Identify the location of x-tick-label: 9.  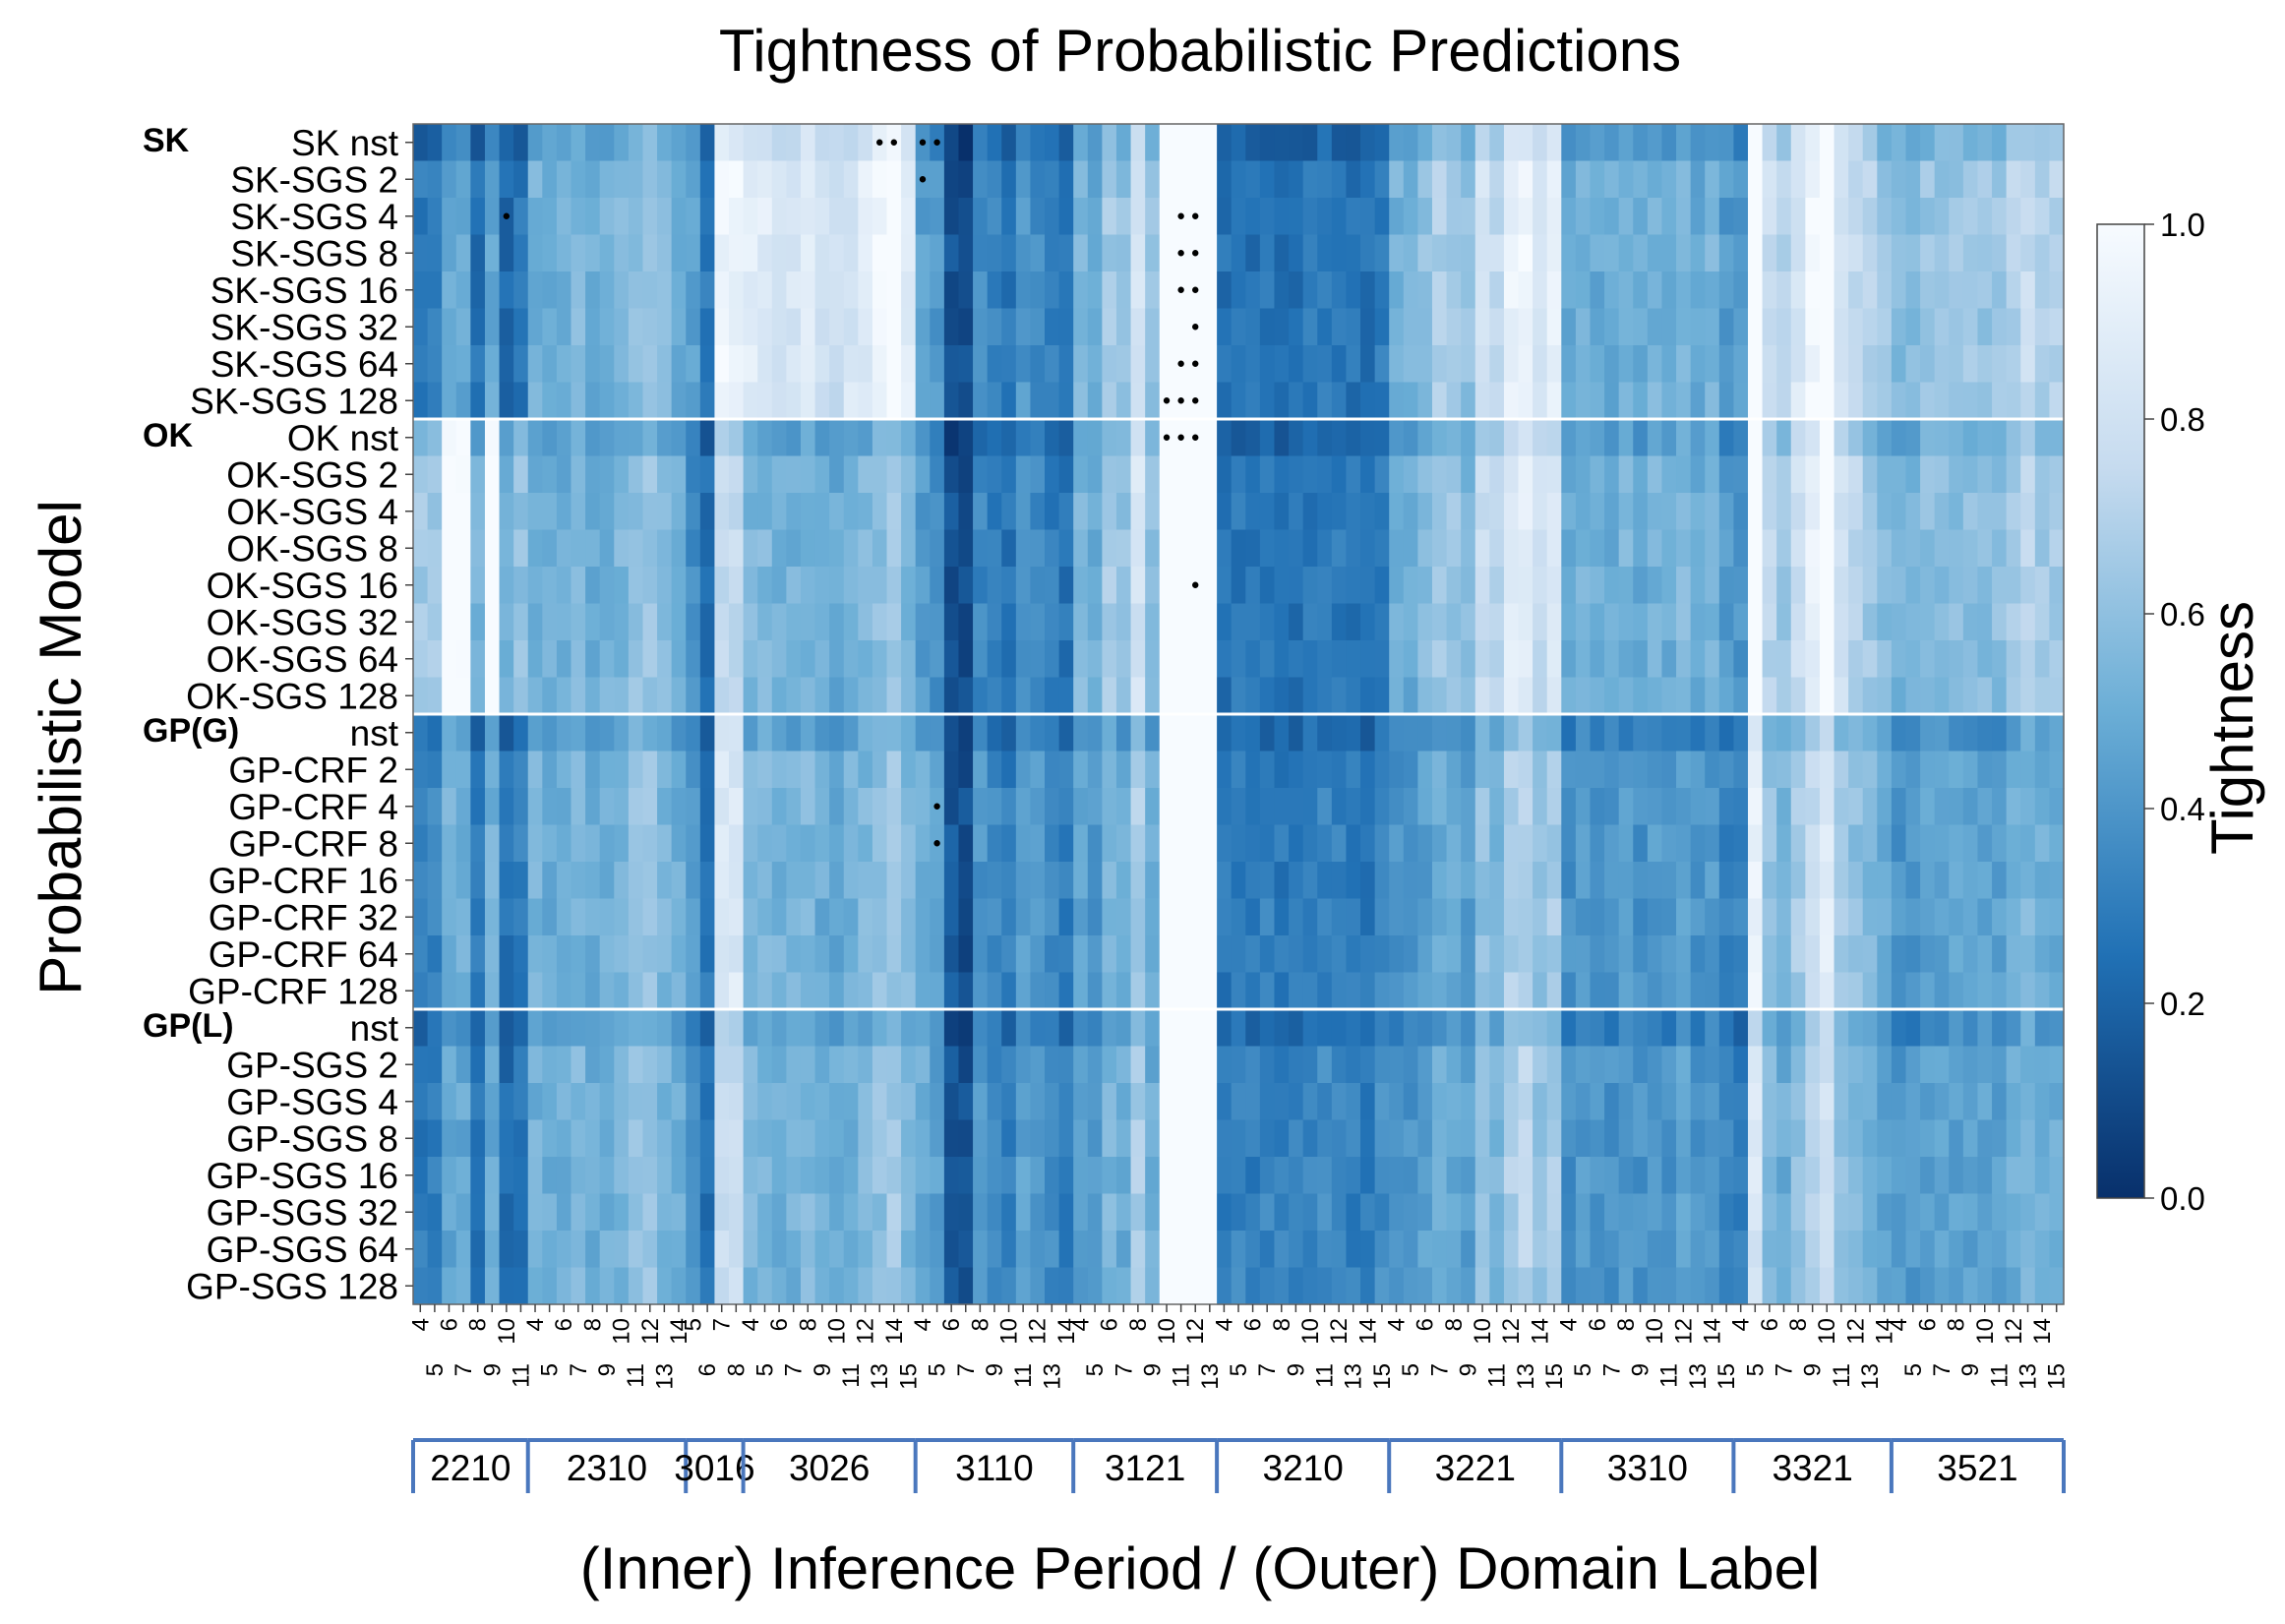
(1296, 1369).